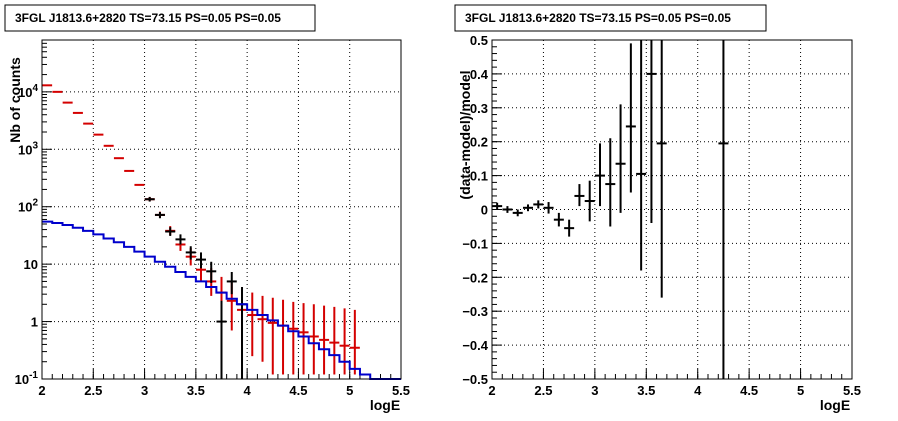  What do you see at coordinates (475, 277) in the screenshot?
I see `y-tick-label: −0.2` at bounding box center [475, 277].